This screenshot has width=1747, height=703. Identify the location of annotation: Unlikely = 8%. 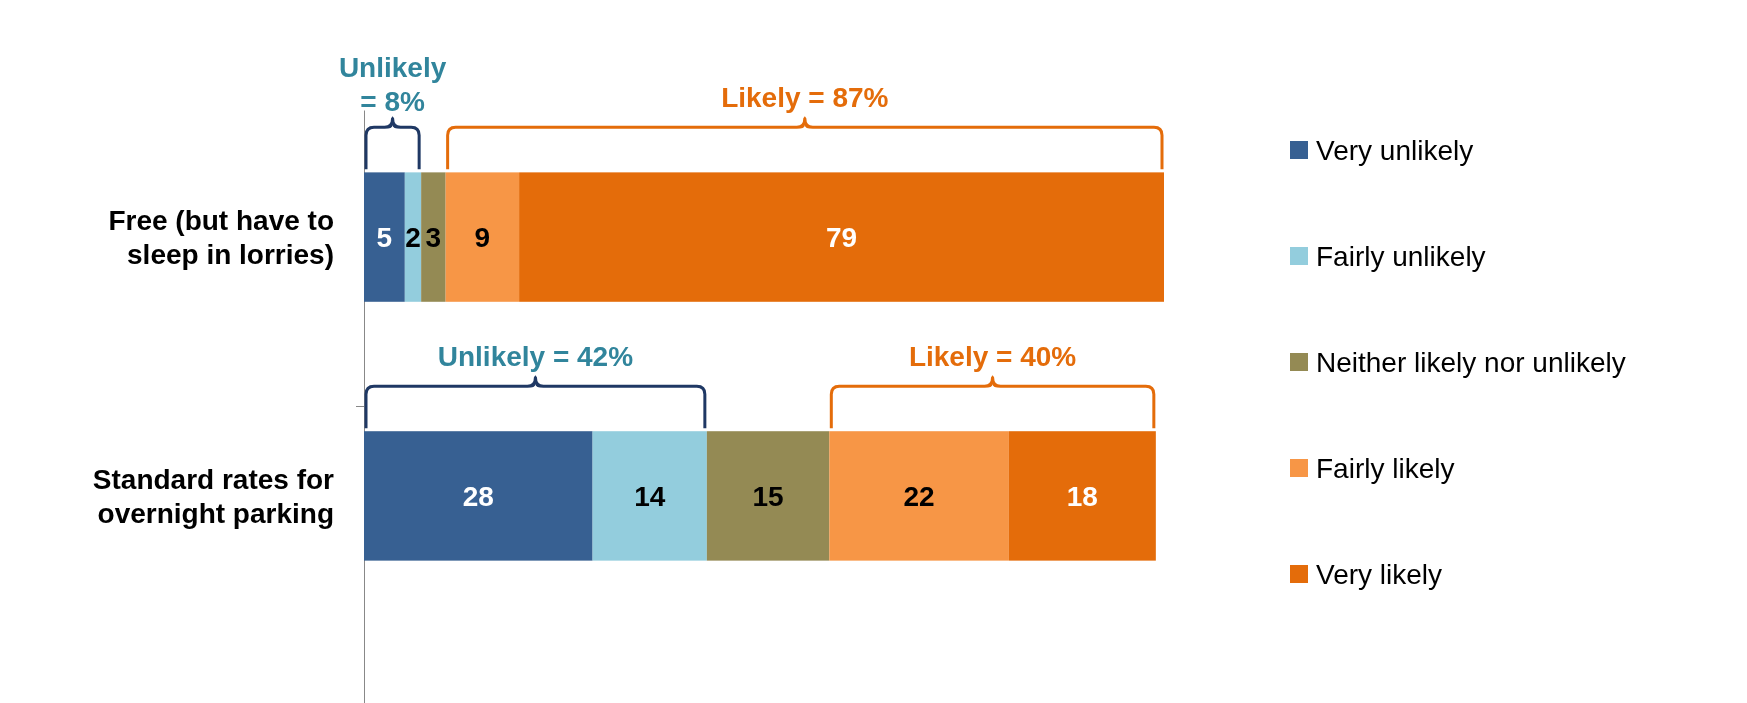
(392, 85).